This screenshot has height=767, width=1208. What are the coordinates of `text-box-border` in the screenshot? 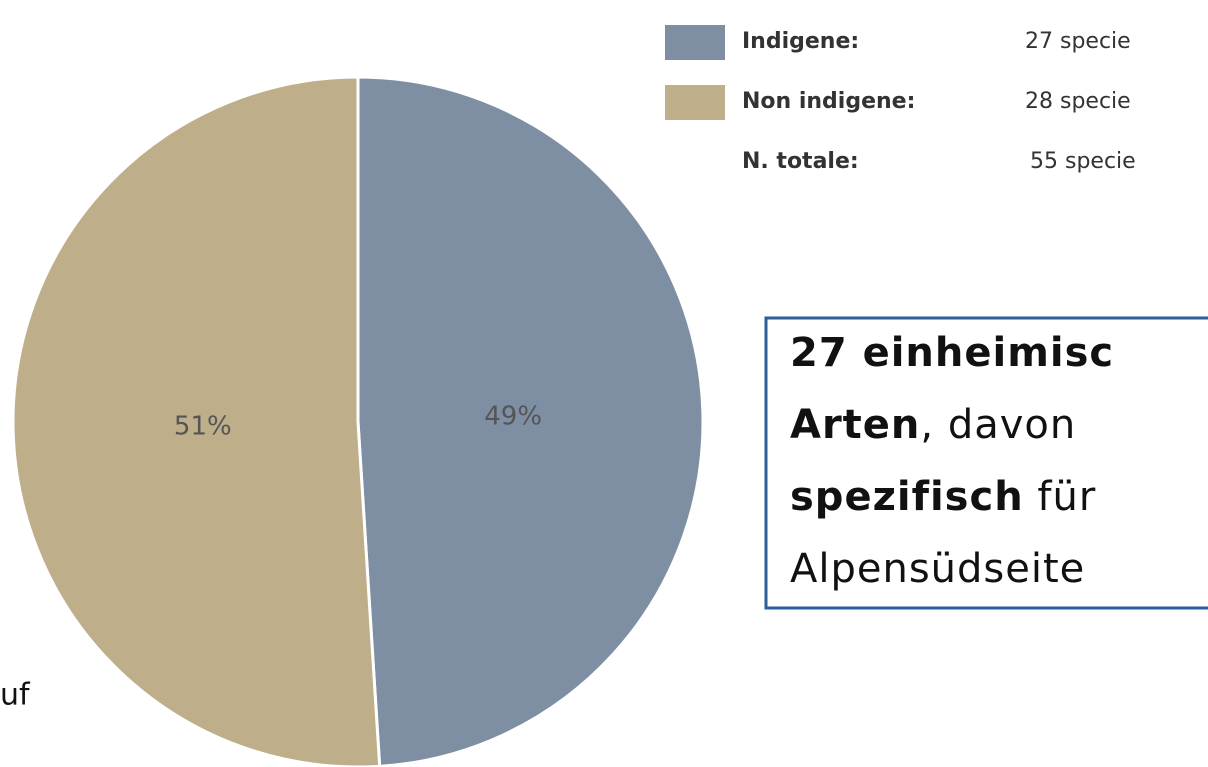 It's located at (986, 463).